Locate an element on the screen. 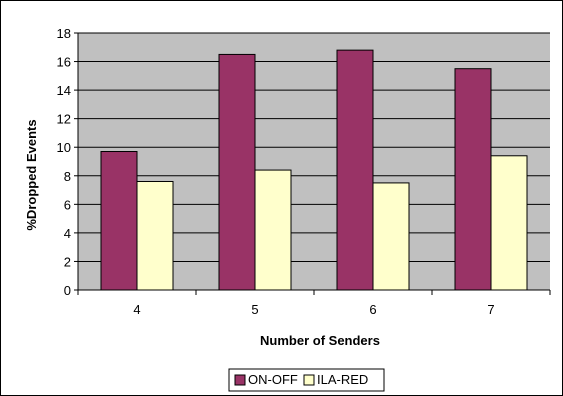 This screenshot has width=563, height=396. y-tick-label: 2 is located at coordinates (67, 261).